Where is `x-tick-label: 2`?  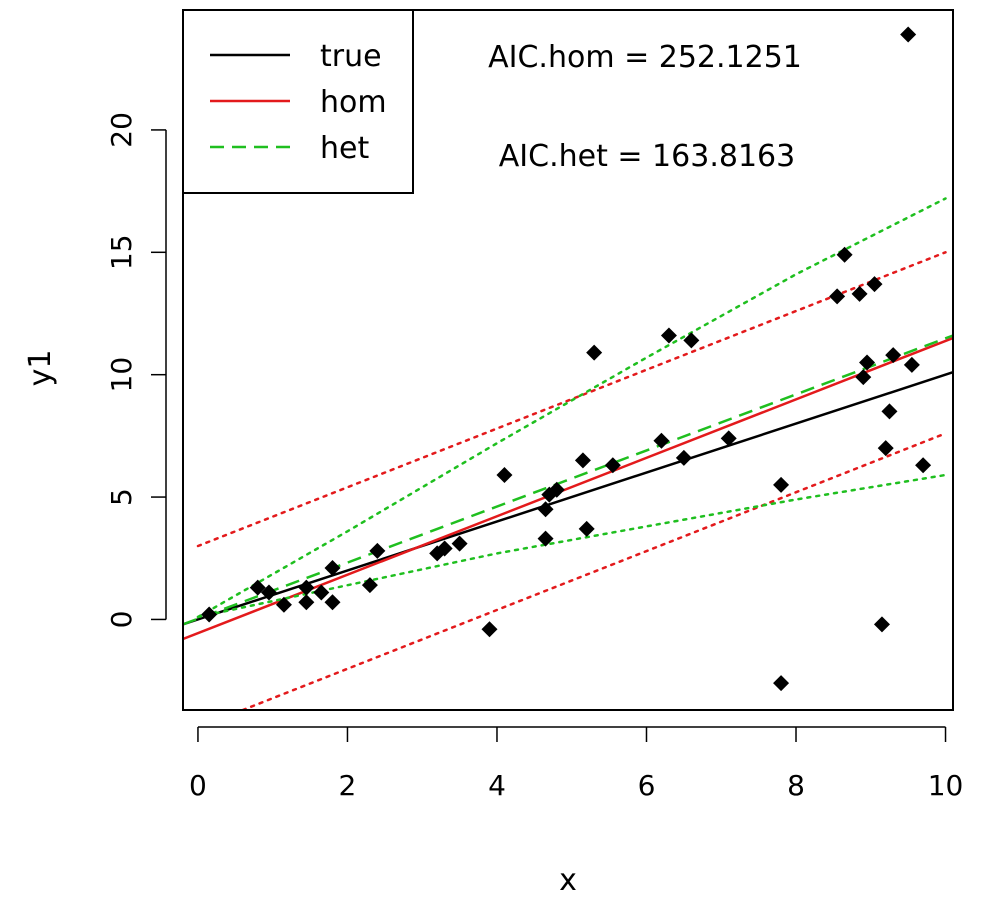
x-tick-label: 2 is located at coordinates (348, 785).